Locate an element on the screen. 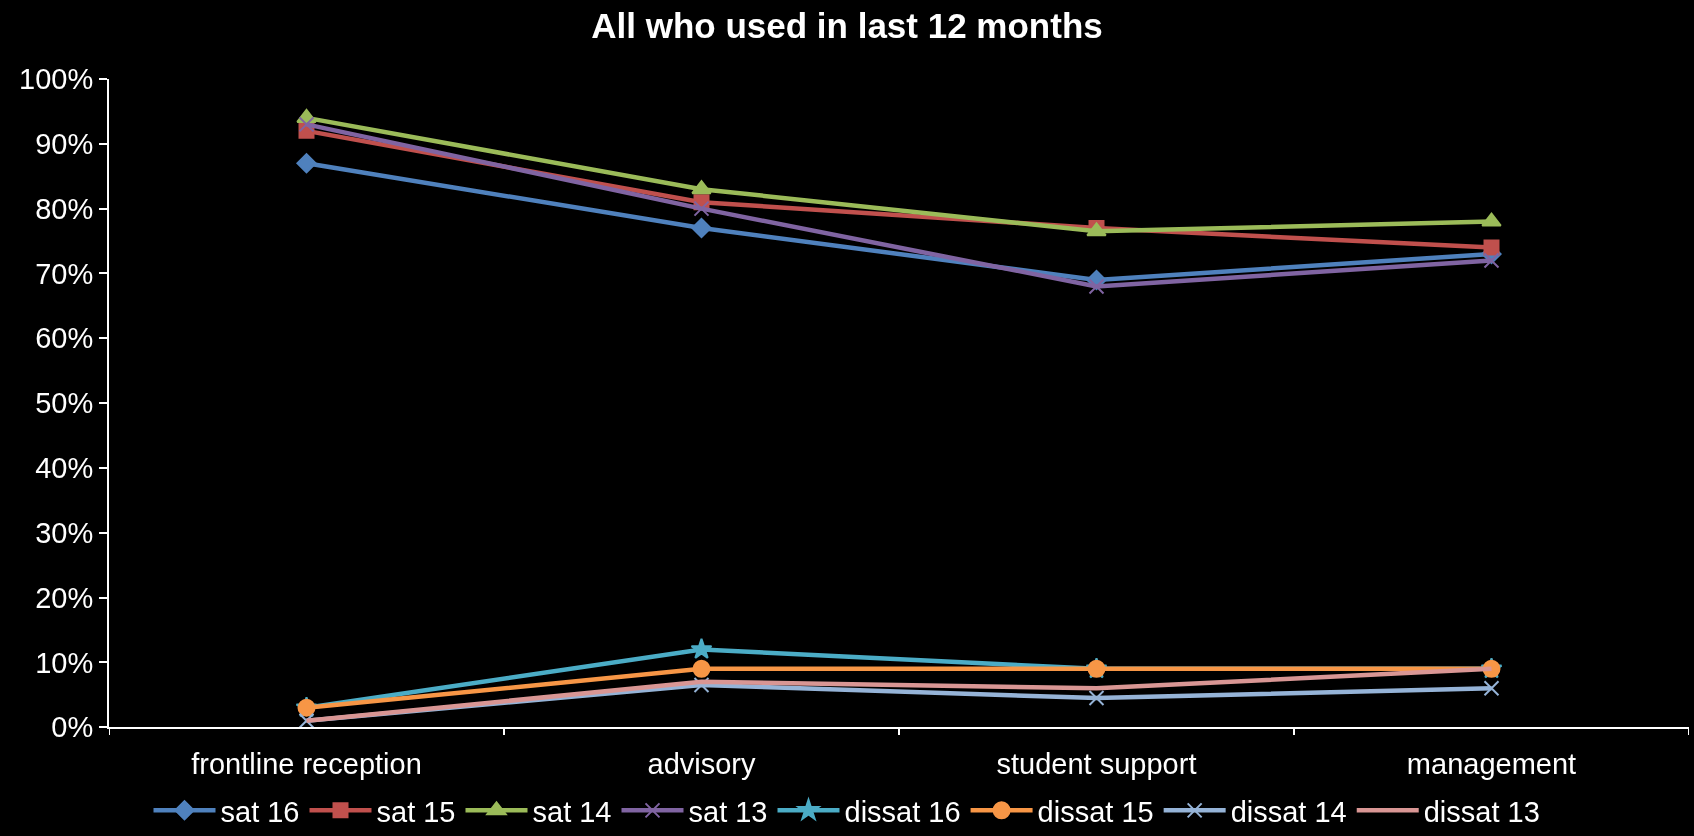 This screenshot has height=836, width=1694. y-tick-label: 20% is located at coordinates (64, 597).